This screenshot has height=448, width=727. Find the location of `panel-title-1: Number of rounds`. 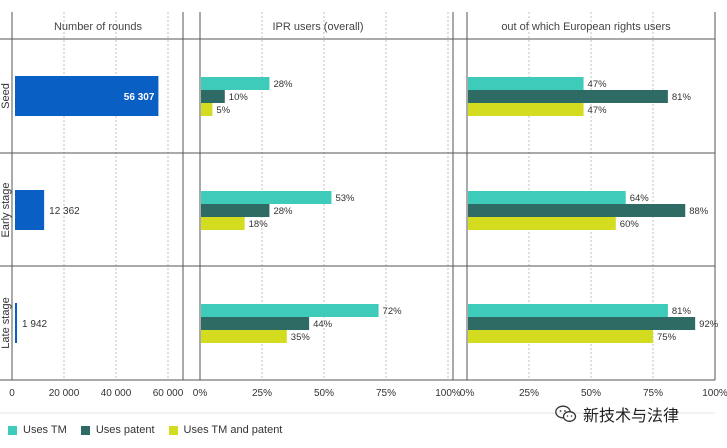

panel-title-1: Number of rounds is located at coordinates (98, 27).